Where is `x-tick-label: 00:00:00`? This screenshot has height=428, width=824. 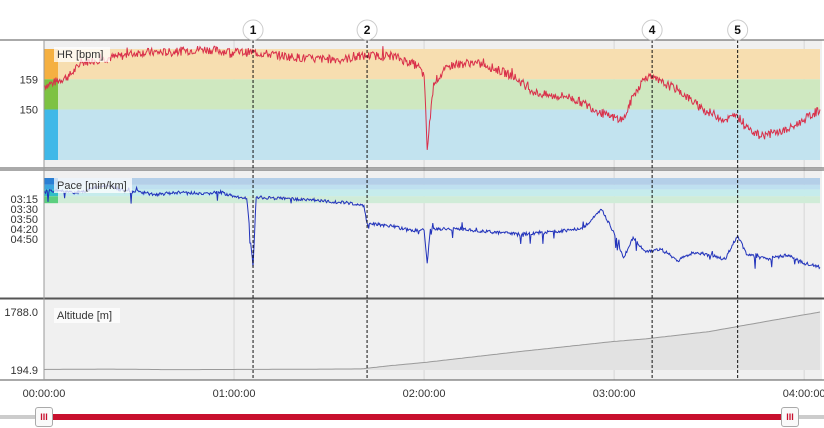
x-tick-label: 00:00:00 is located at coordinates (44, 394).